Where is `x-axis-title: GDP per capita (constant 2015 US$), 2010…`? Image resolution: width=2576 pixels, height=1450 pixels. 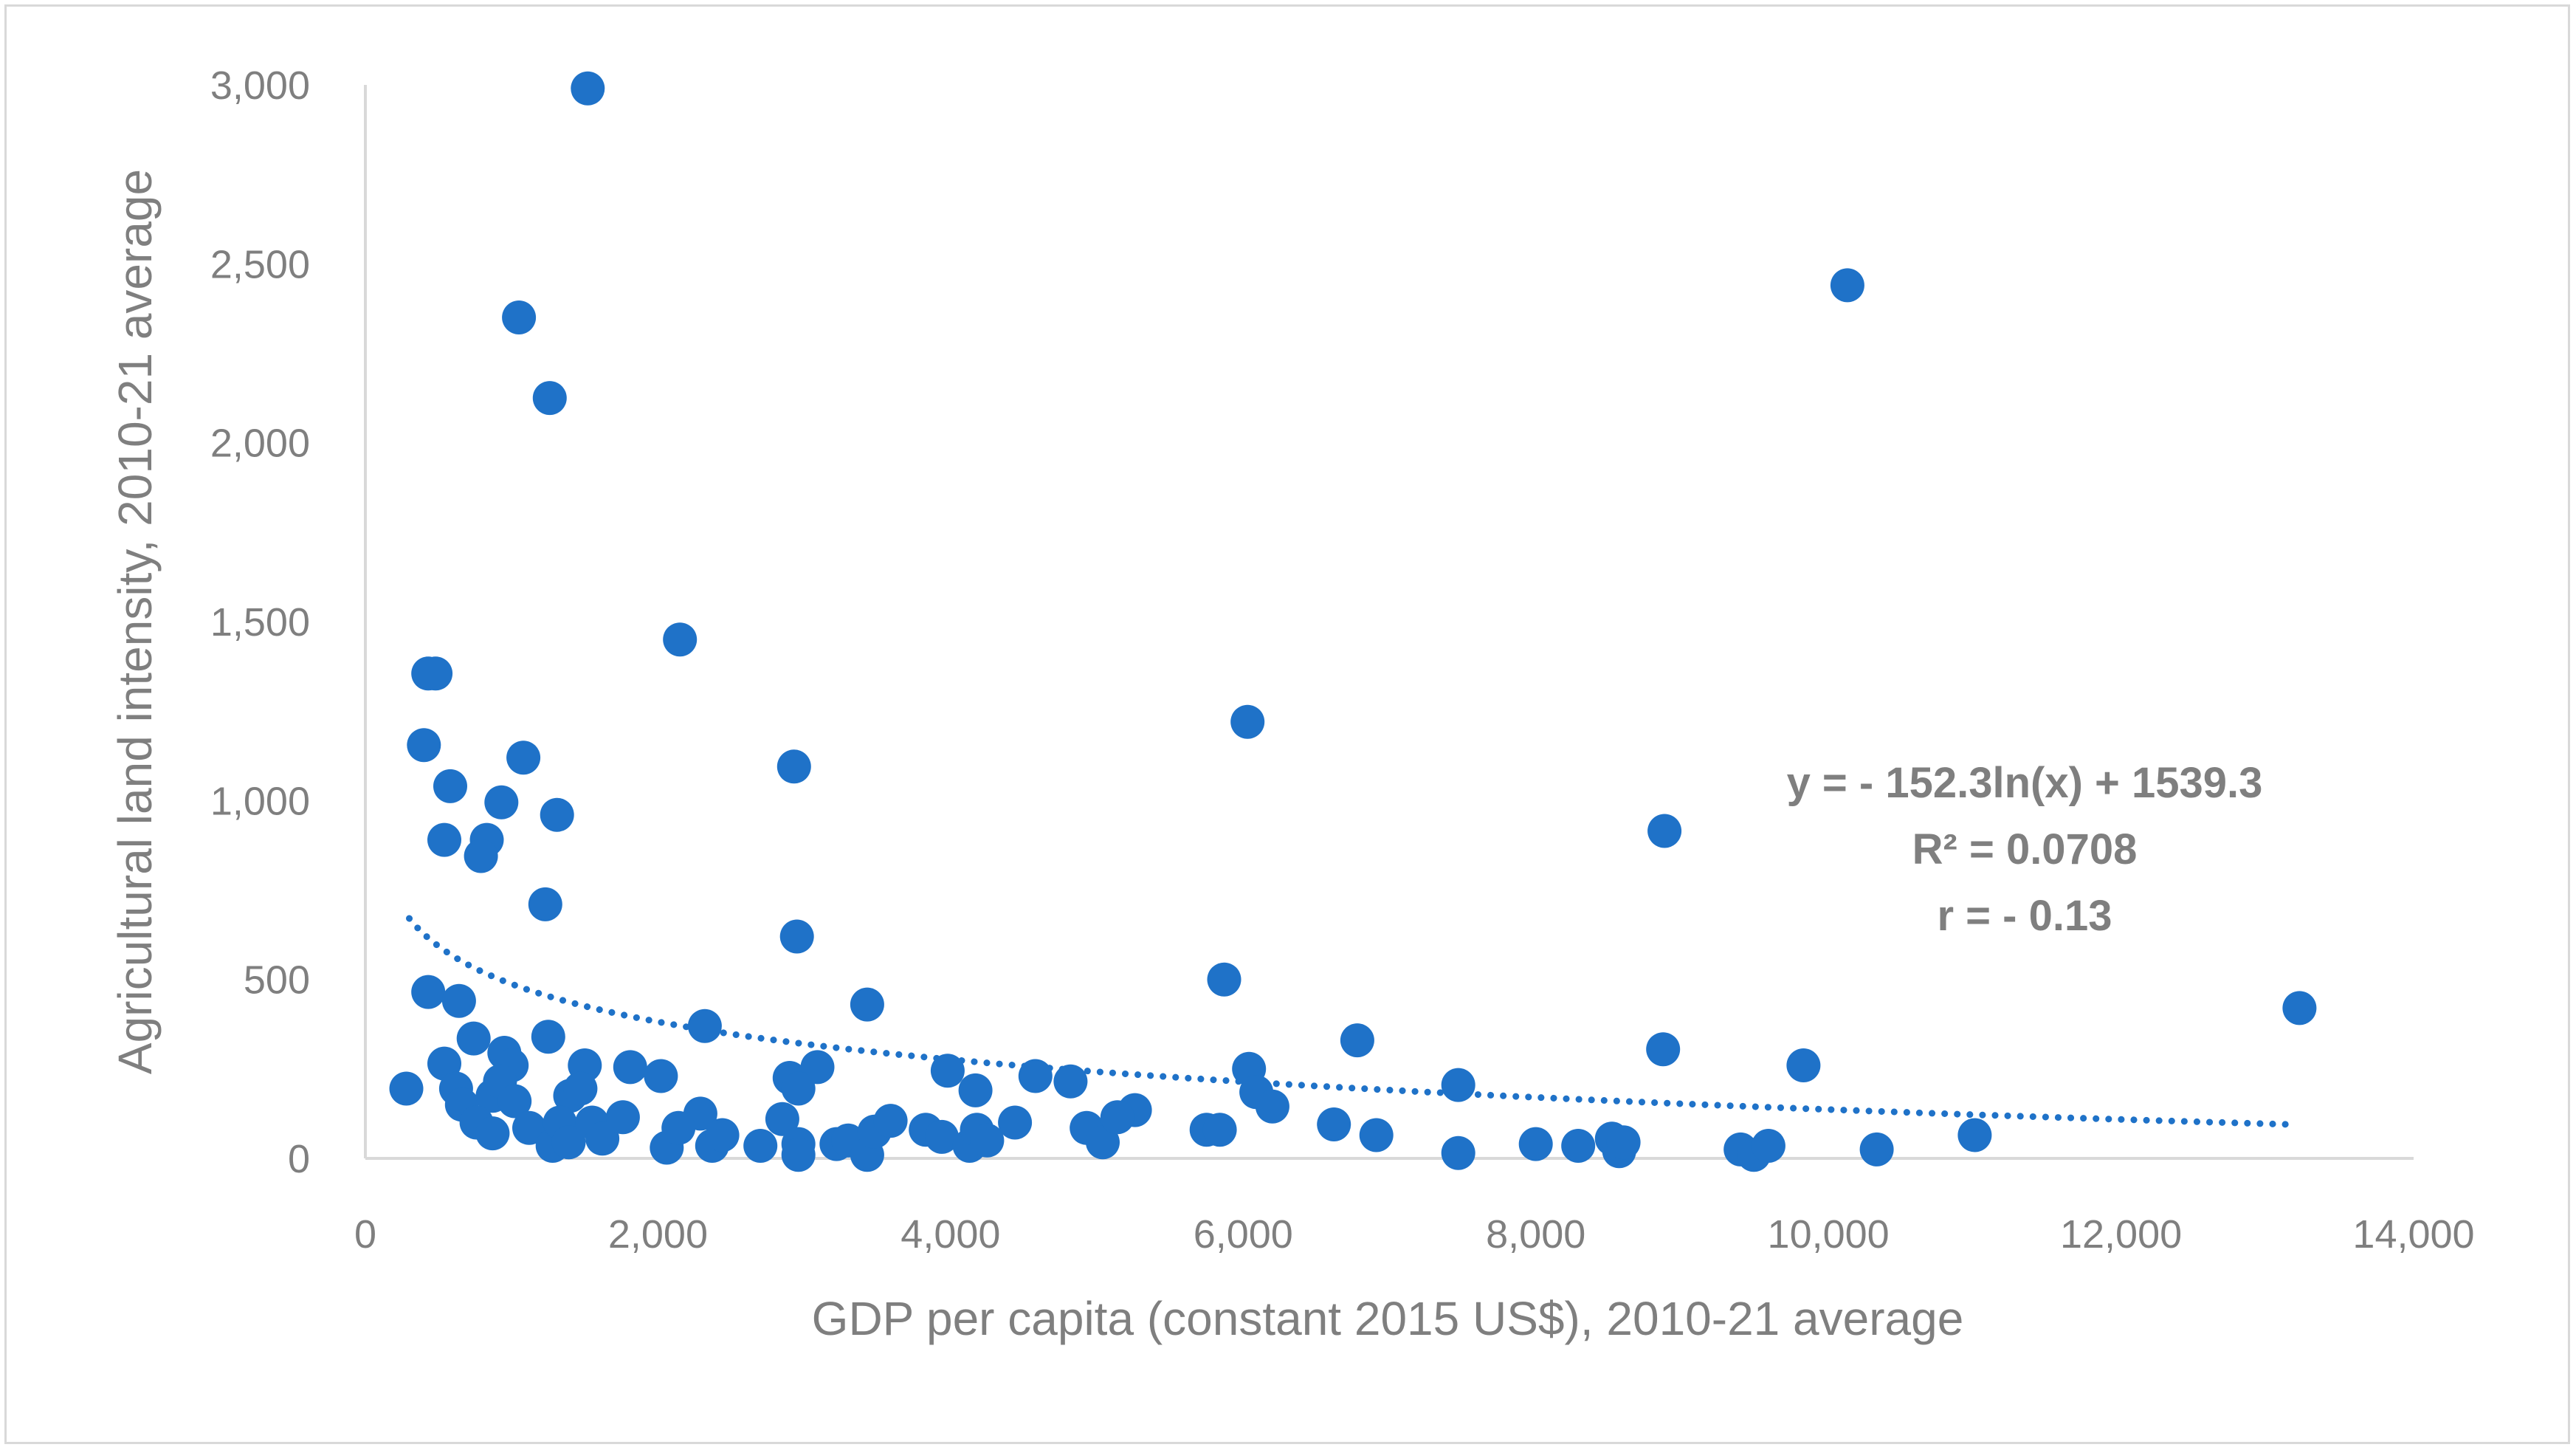 x-axis-title: GDP per capita (constant 2015 US$), 2010… is located at coordinates (1388, 1318).